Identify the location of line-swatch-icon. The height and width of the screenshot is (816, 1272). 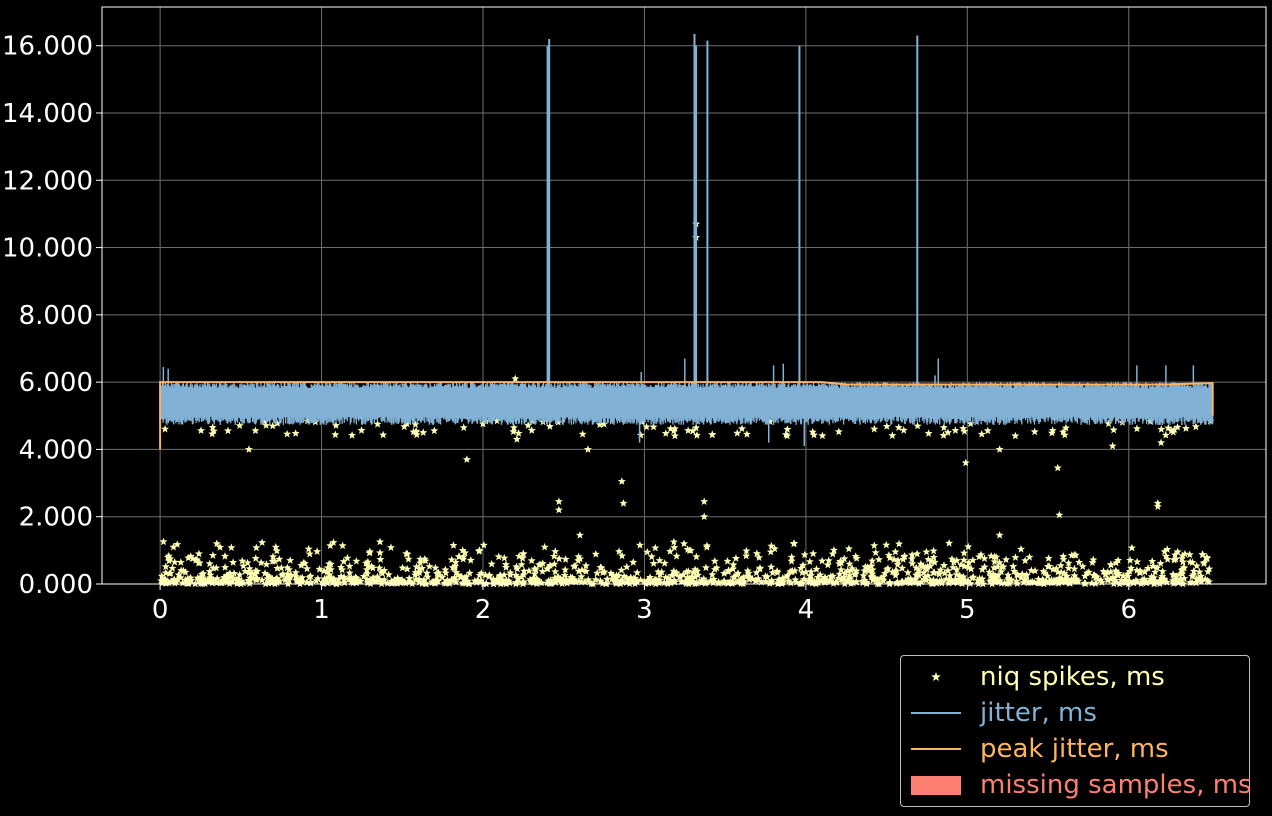
(936, 713).